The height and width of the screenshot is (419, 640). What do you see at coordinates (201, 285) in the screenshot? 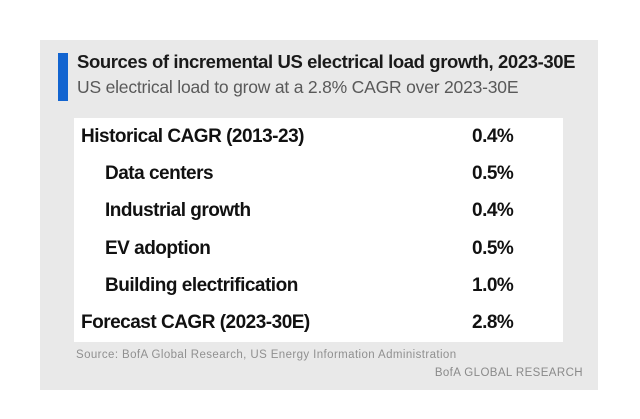
I see `row-label: Building electrification` at bounding box center [201, 285].